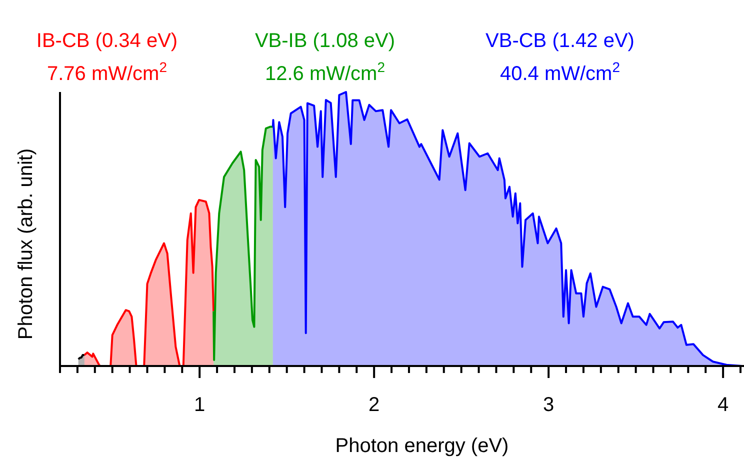  What do you see at coordinates (325, 72) in the screenshot?
I see `text: 12.6 mW/cm$^{2}$` at bounding box center [325, 72].